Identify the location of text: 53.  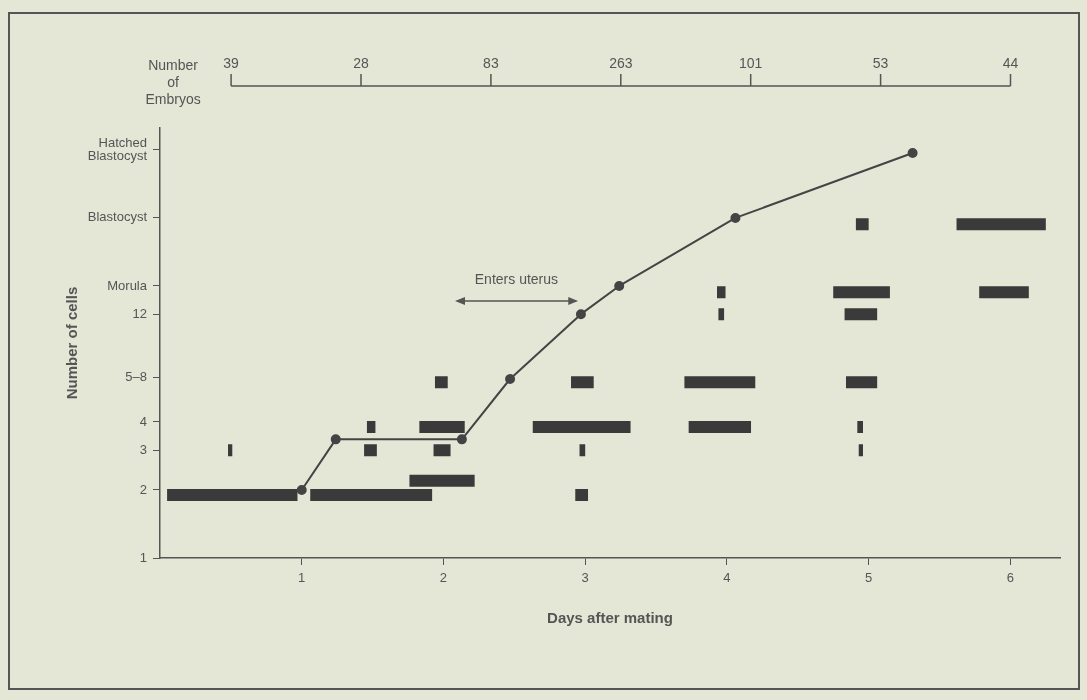
(880, 62).